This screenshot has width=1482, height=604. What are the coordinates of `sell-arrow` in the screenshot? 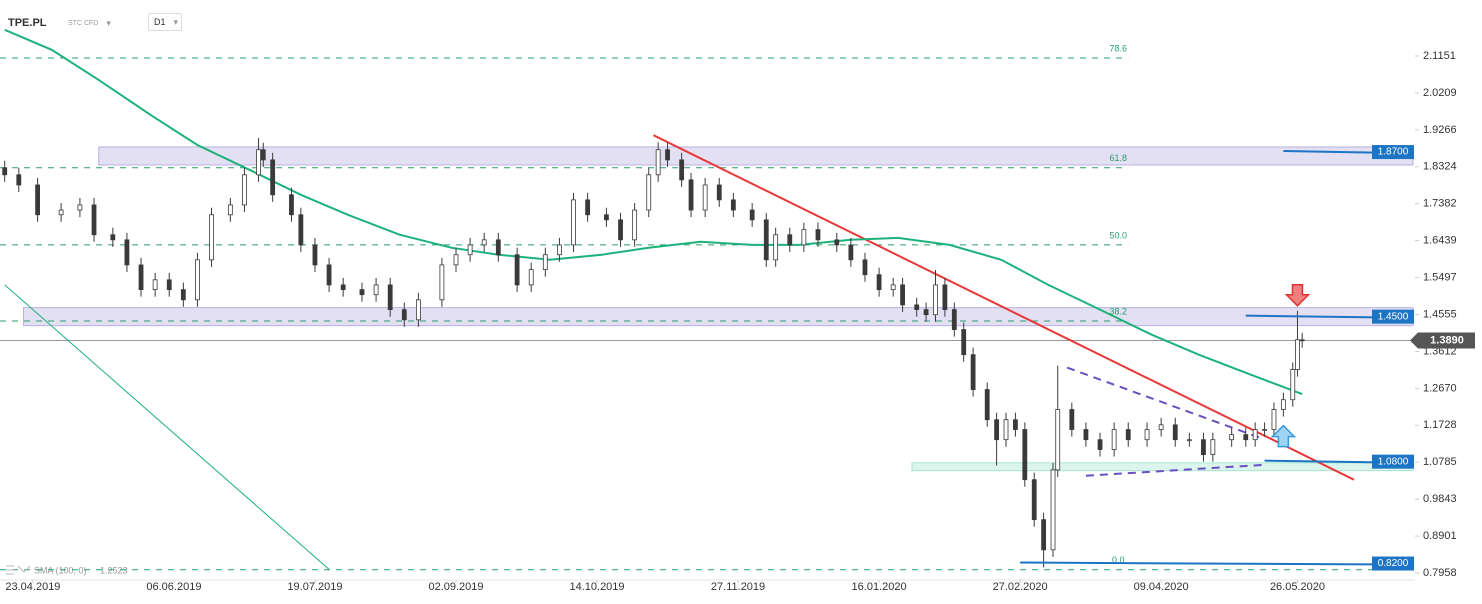 It's located at (1297, 295).